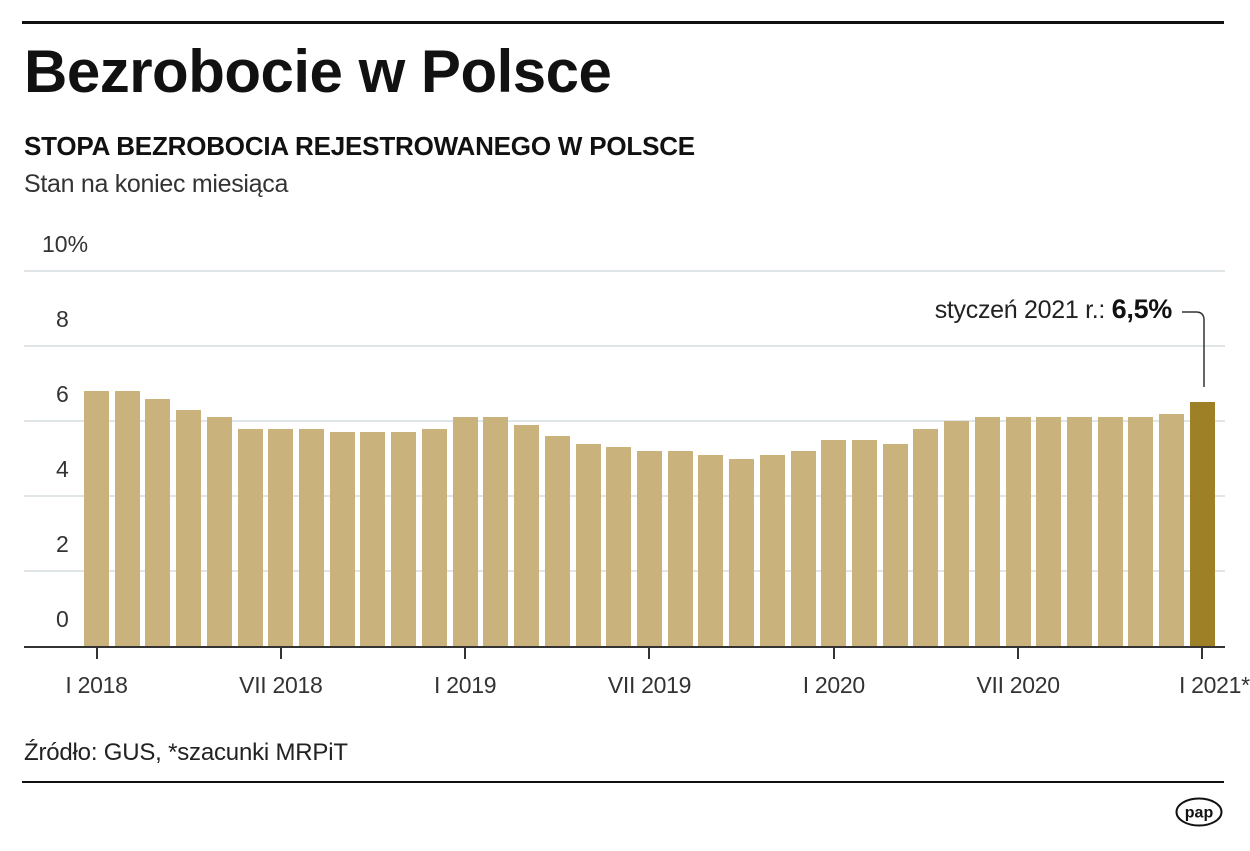 This screenshot has height=851, width=1250. I want to click on bar-viii-2020, so click(1049, 531).